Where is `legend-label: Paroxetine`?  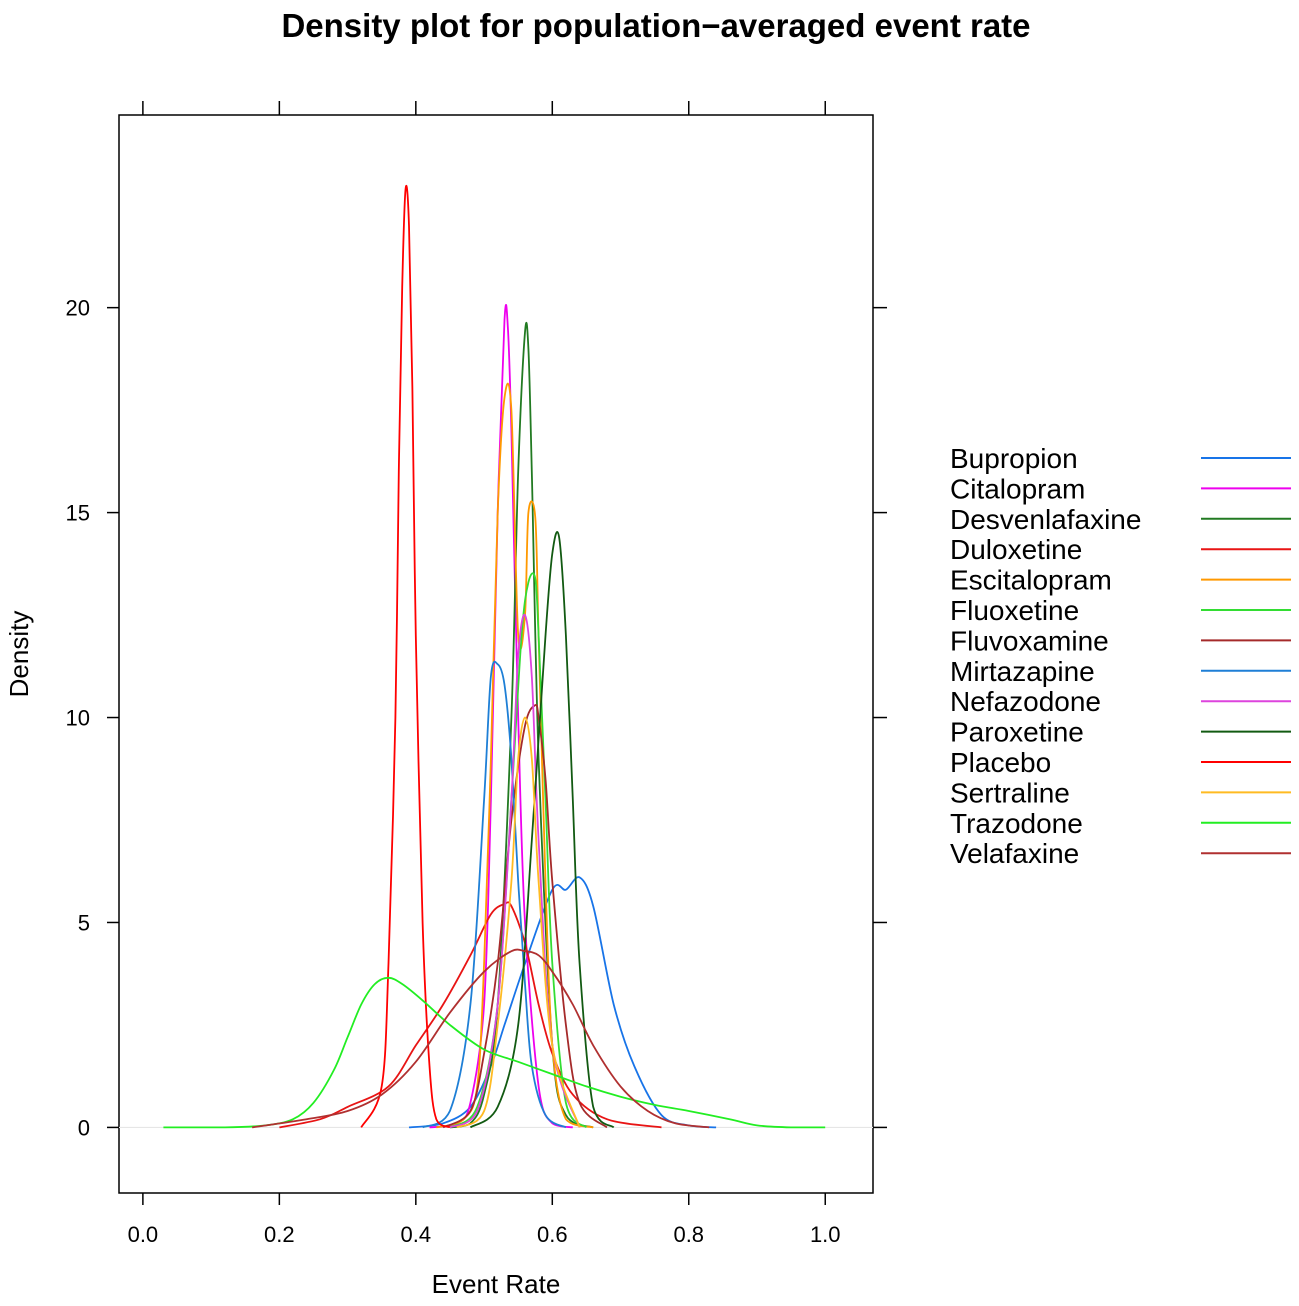 legend-label: Paroxetine is located at coordinates (1017, 732).